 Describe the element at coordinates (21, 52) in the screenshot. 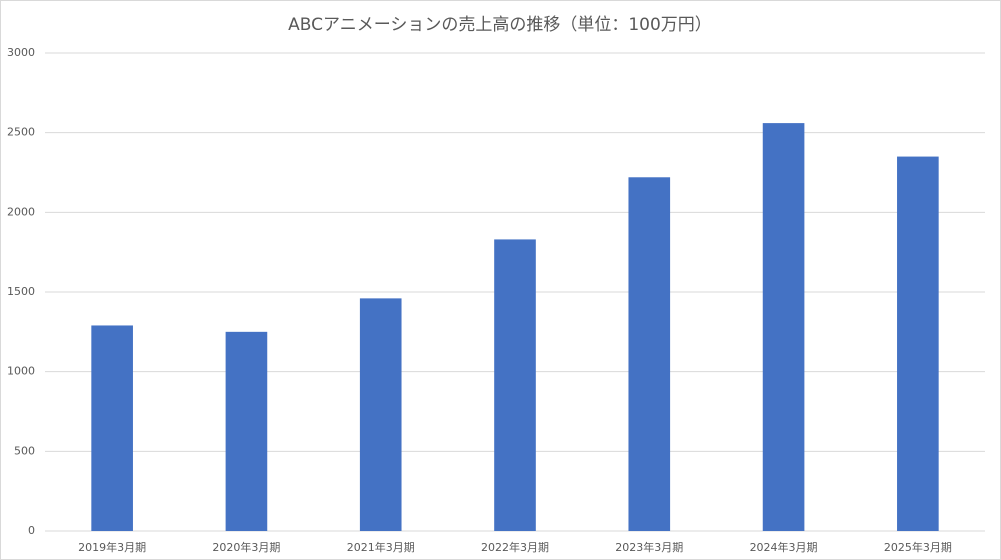

I see `y-tick-label: 3000` at that location.